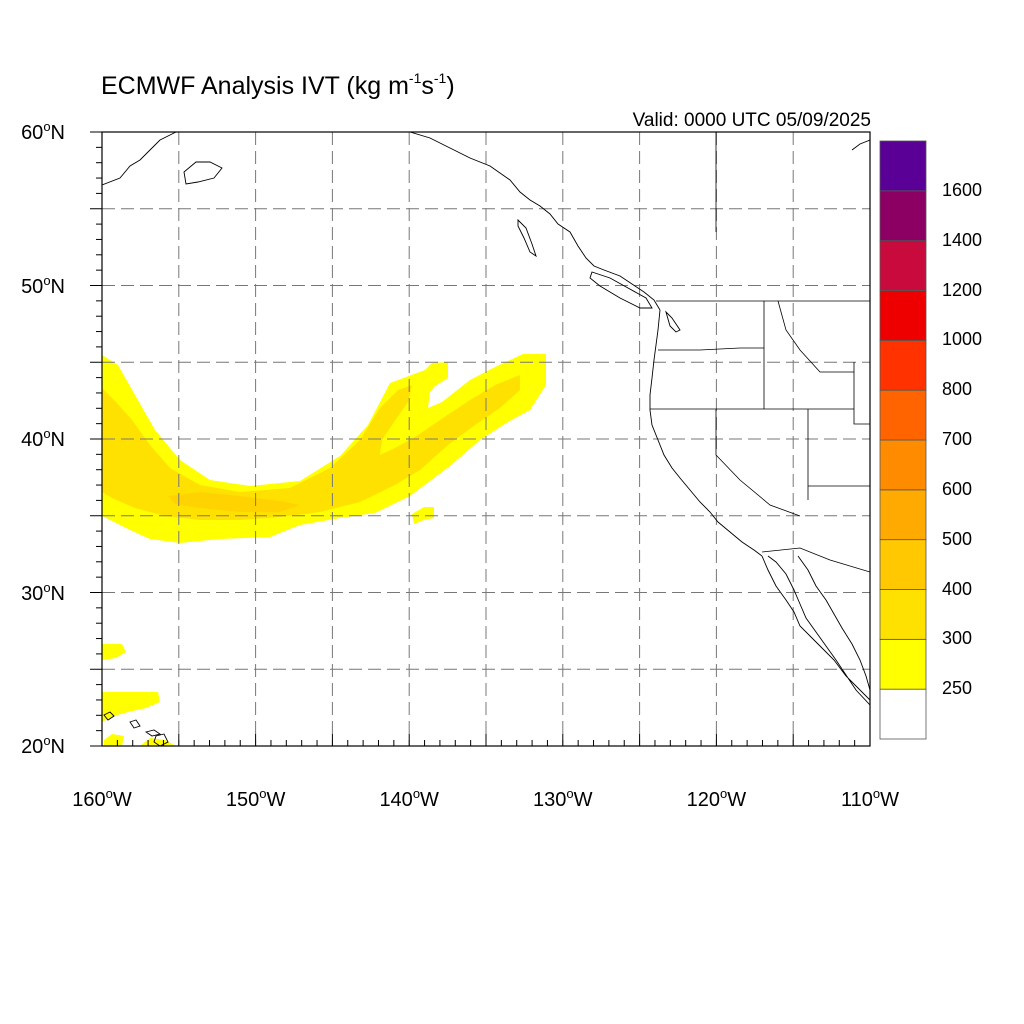 This screenshot has height=1024, width=1024. I want to click on lat-label-30: 30oN, so click(43, 592).